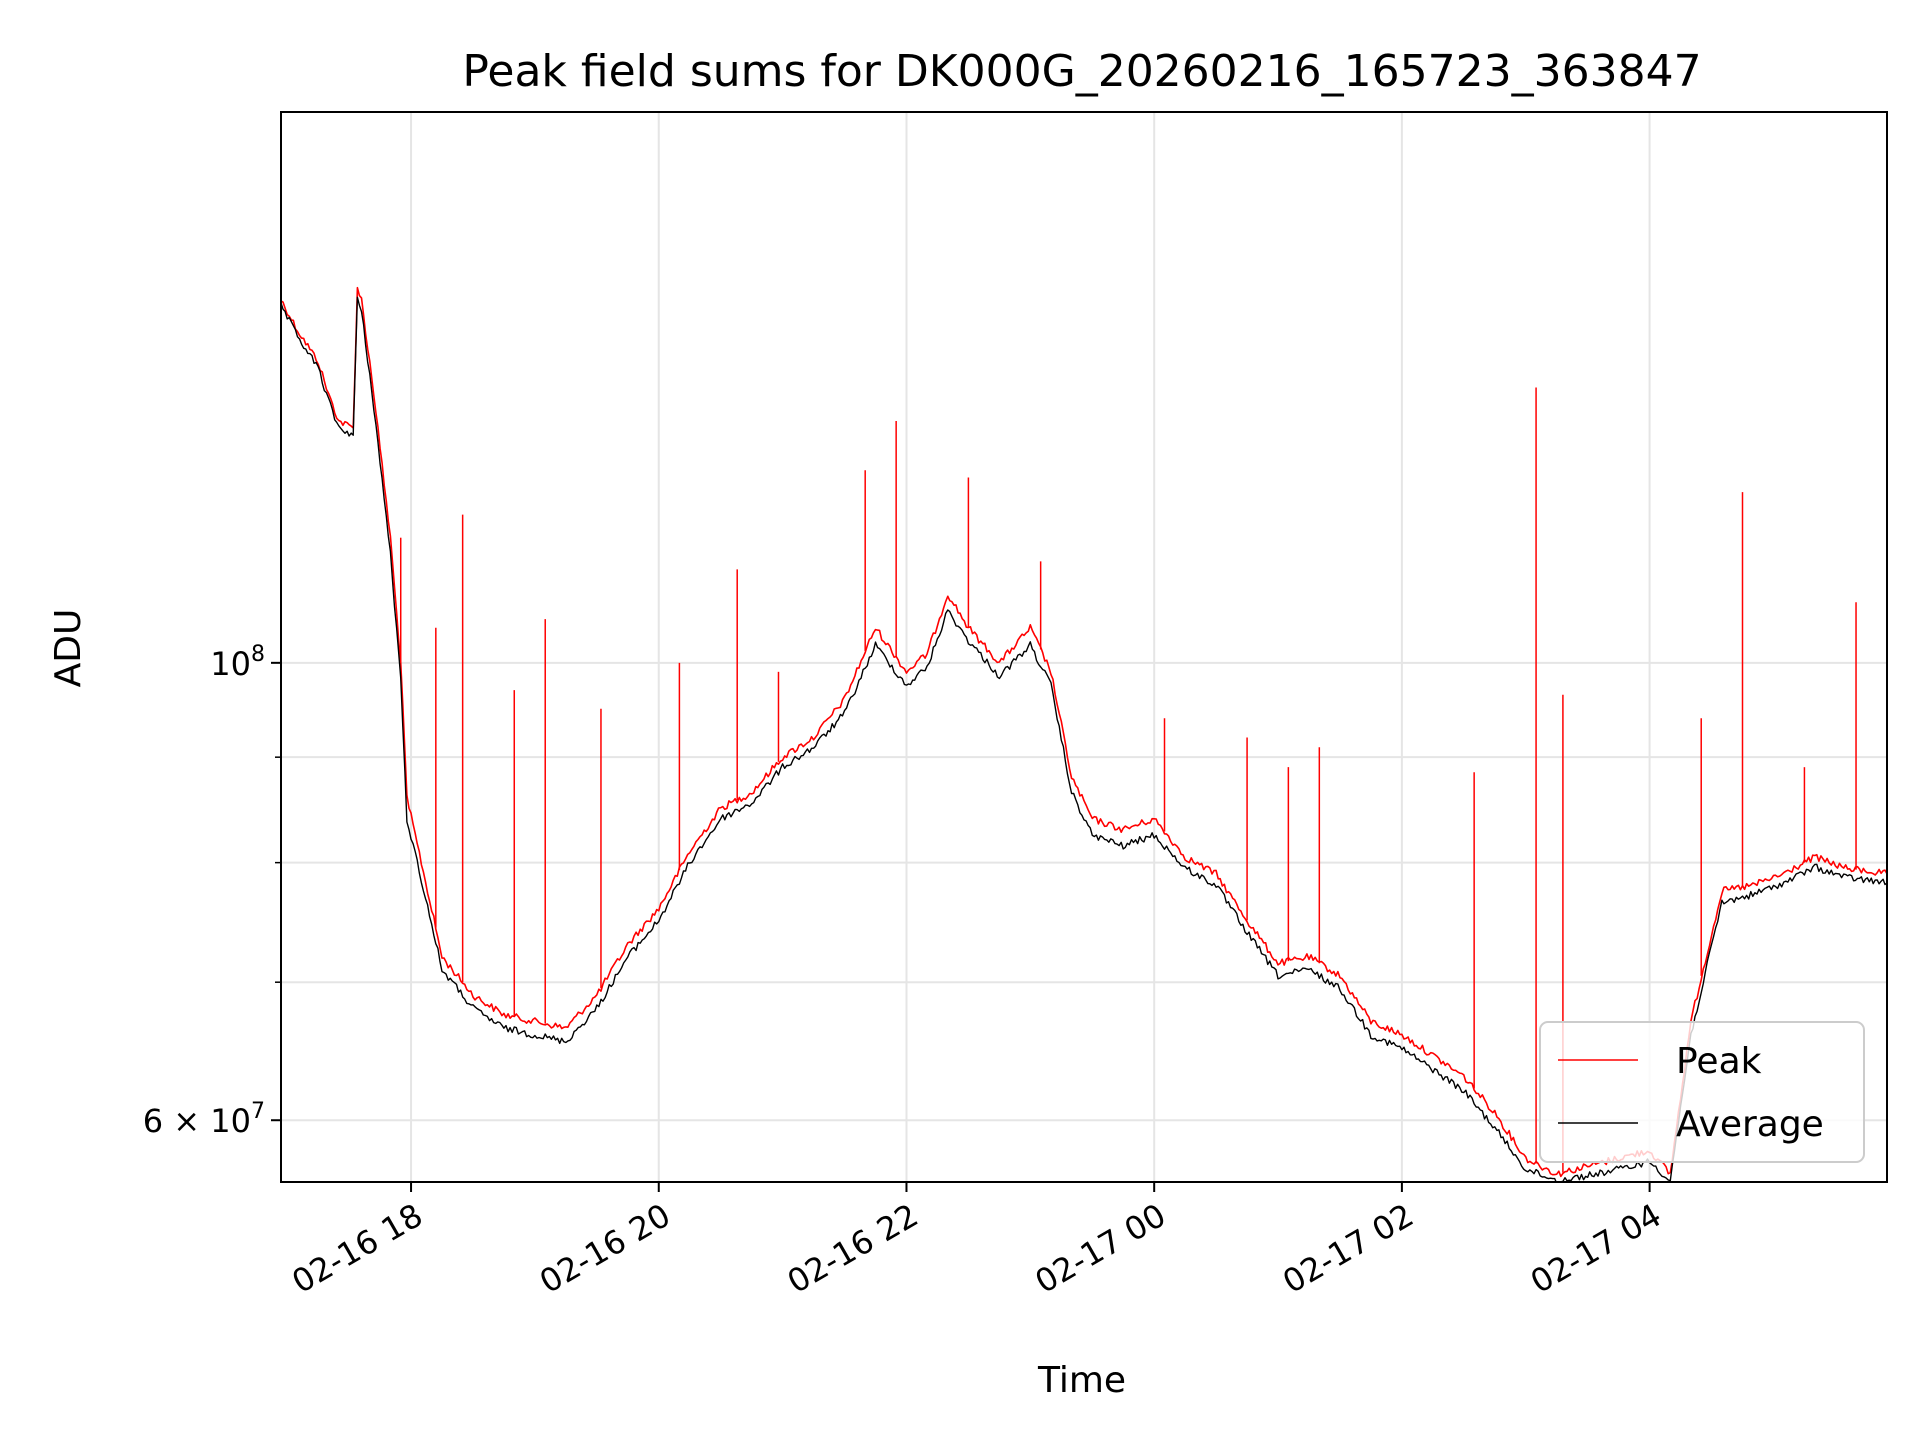 The height and width of the screenshot is (1440, 1920). I want to click on y-tick-label: 108, so click(237, 662).